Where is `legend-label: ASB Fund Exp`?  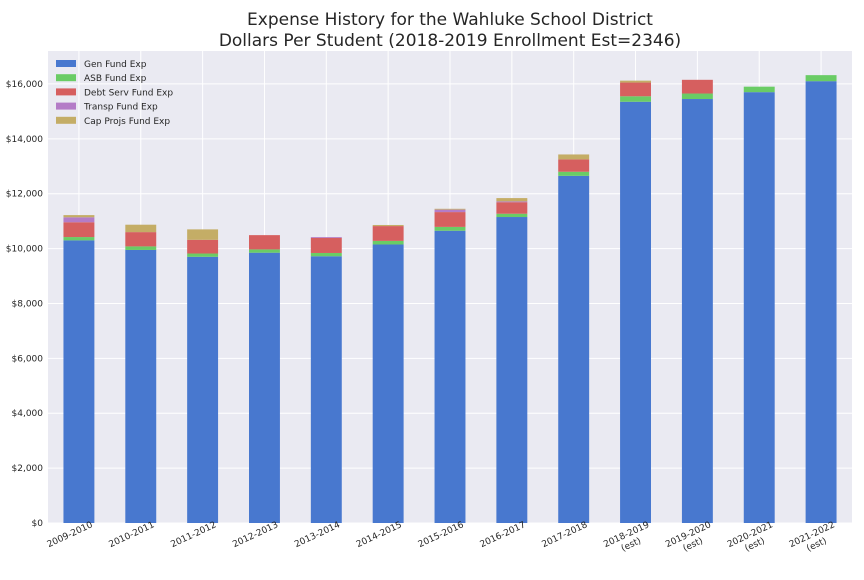 legend-label: ASB Fund Exp is located at coordinates (115, 79).